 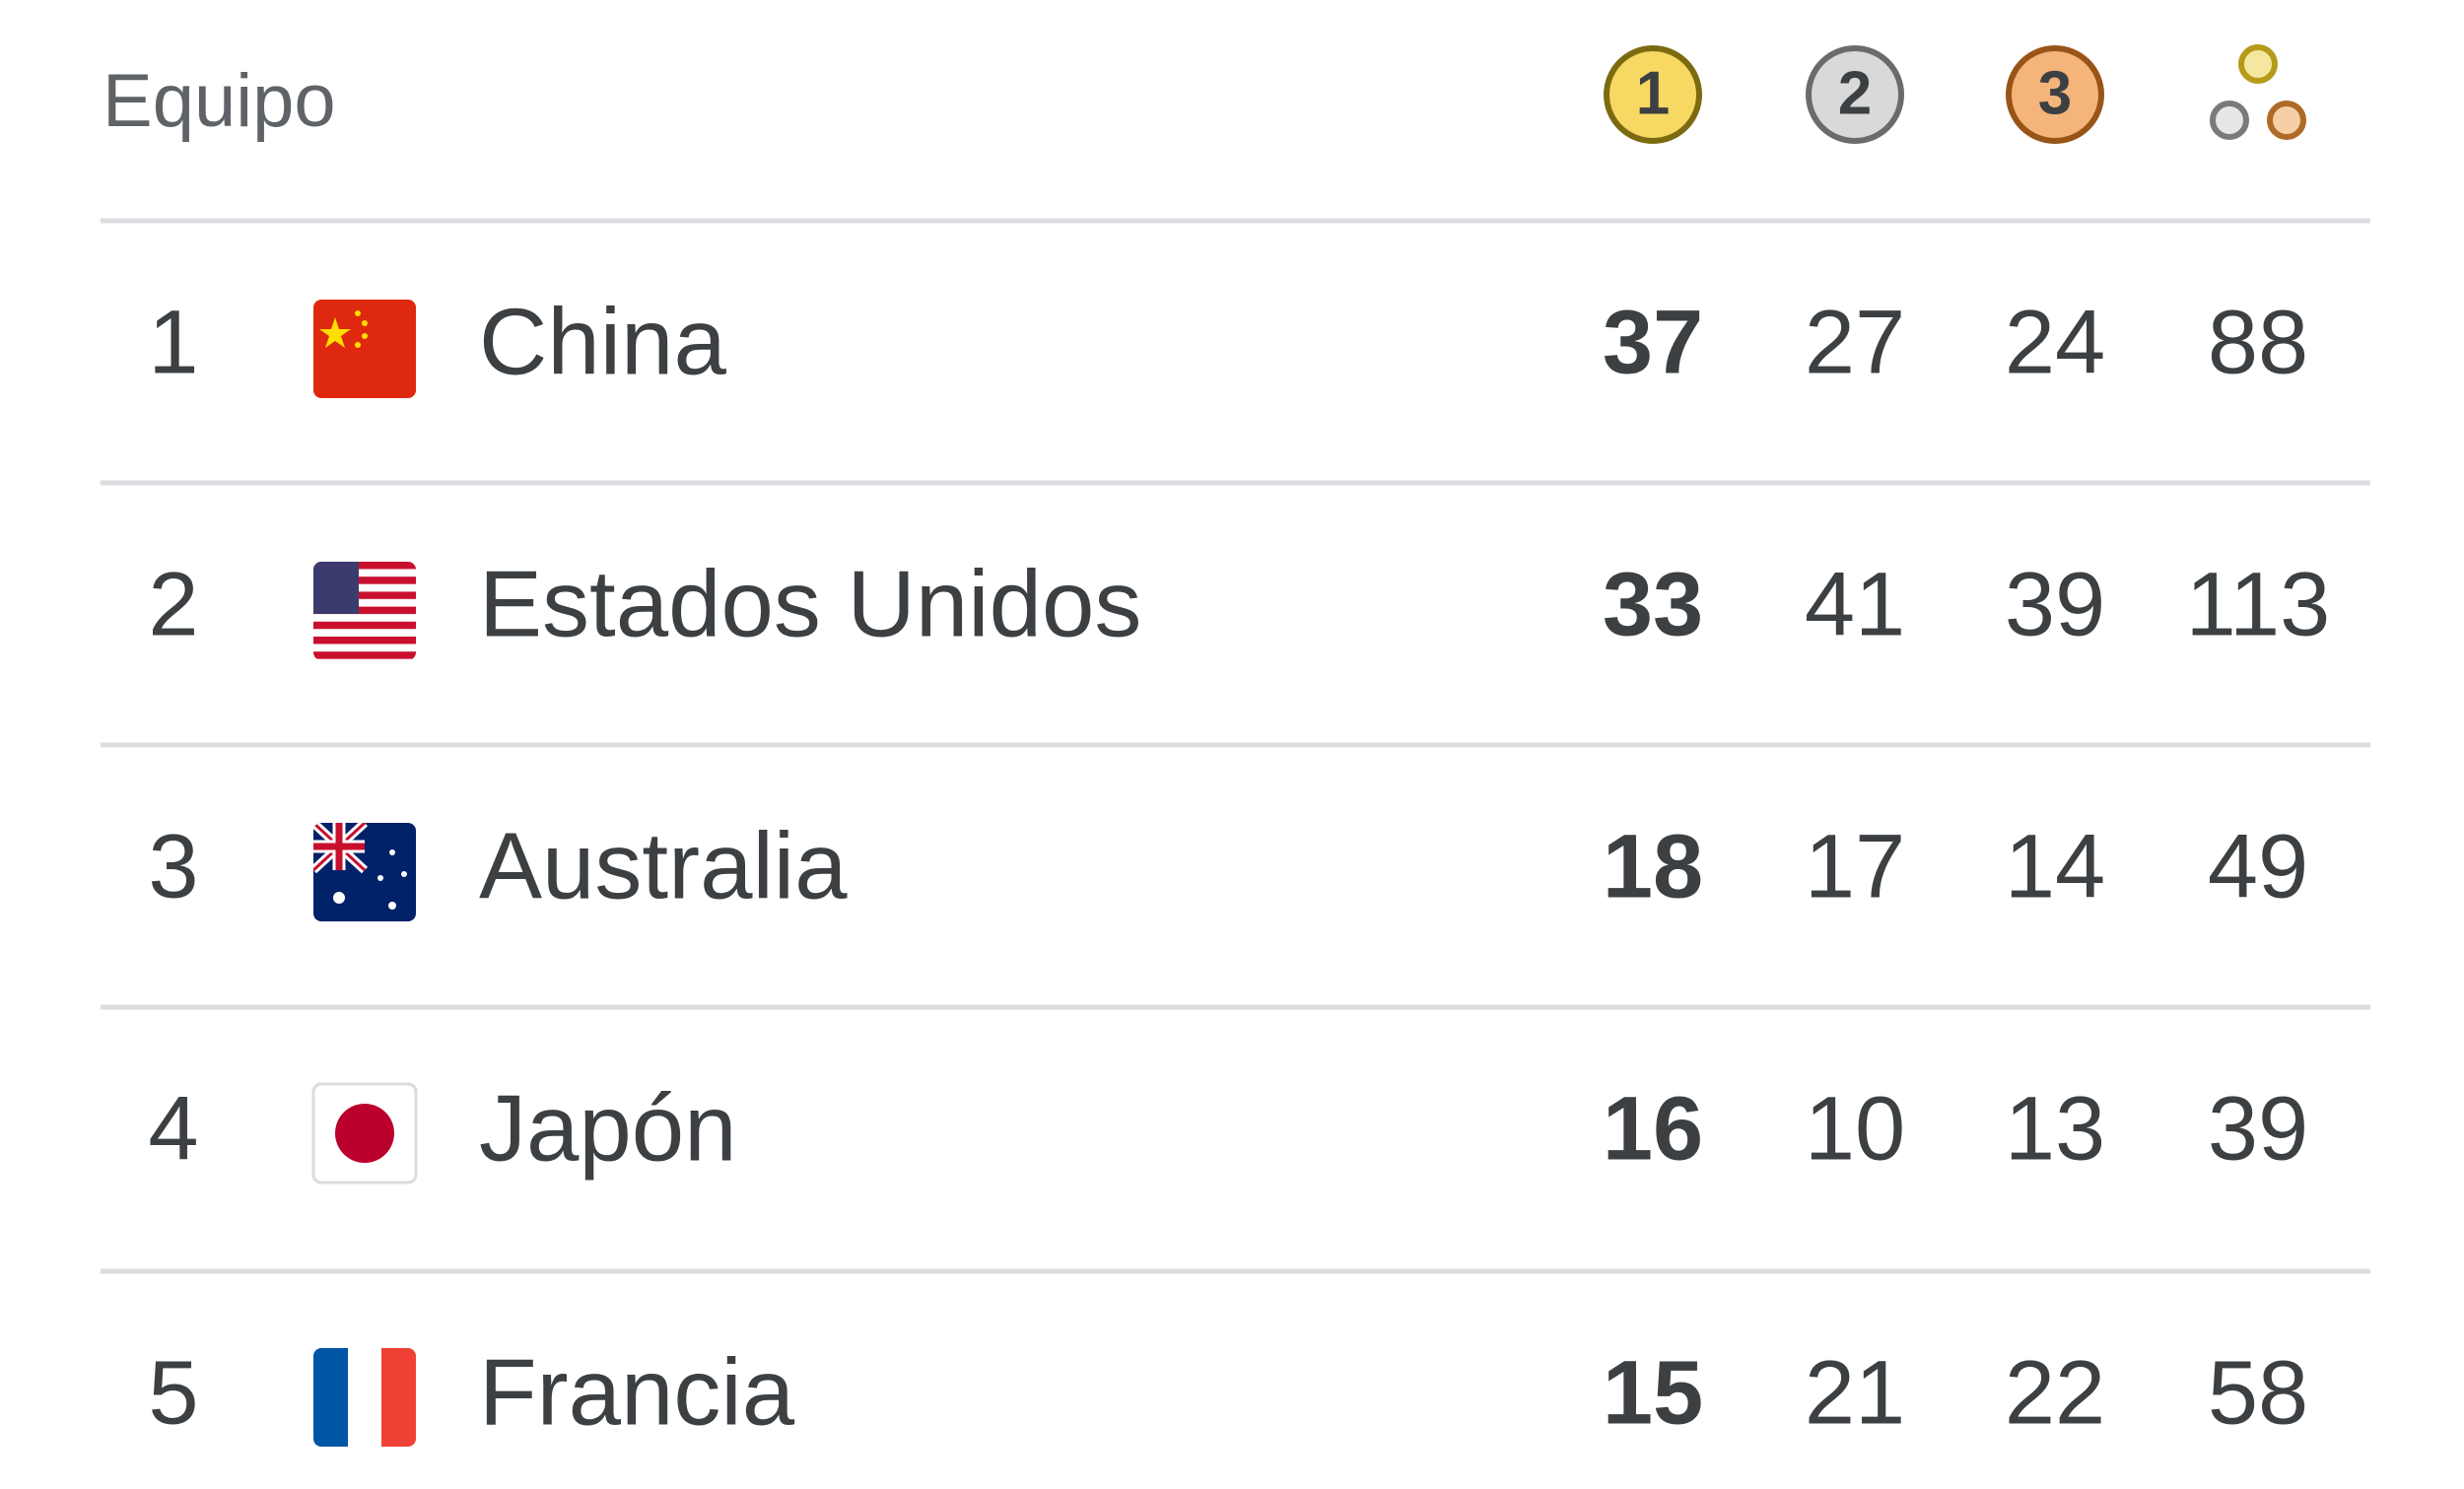 I want to click on country-name: China, so click(x=602, y=341).